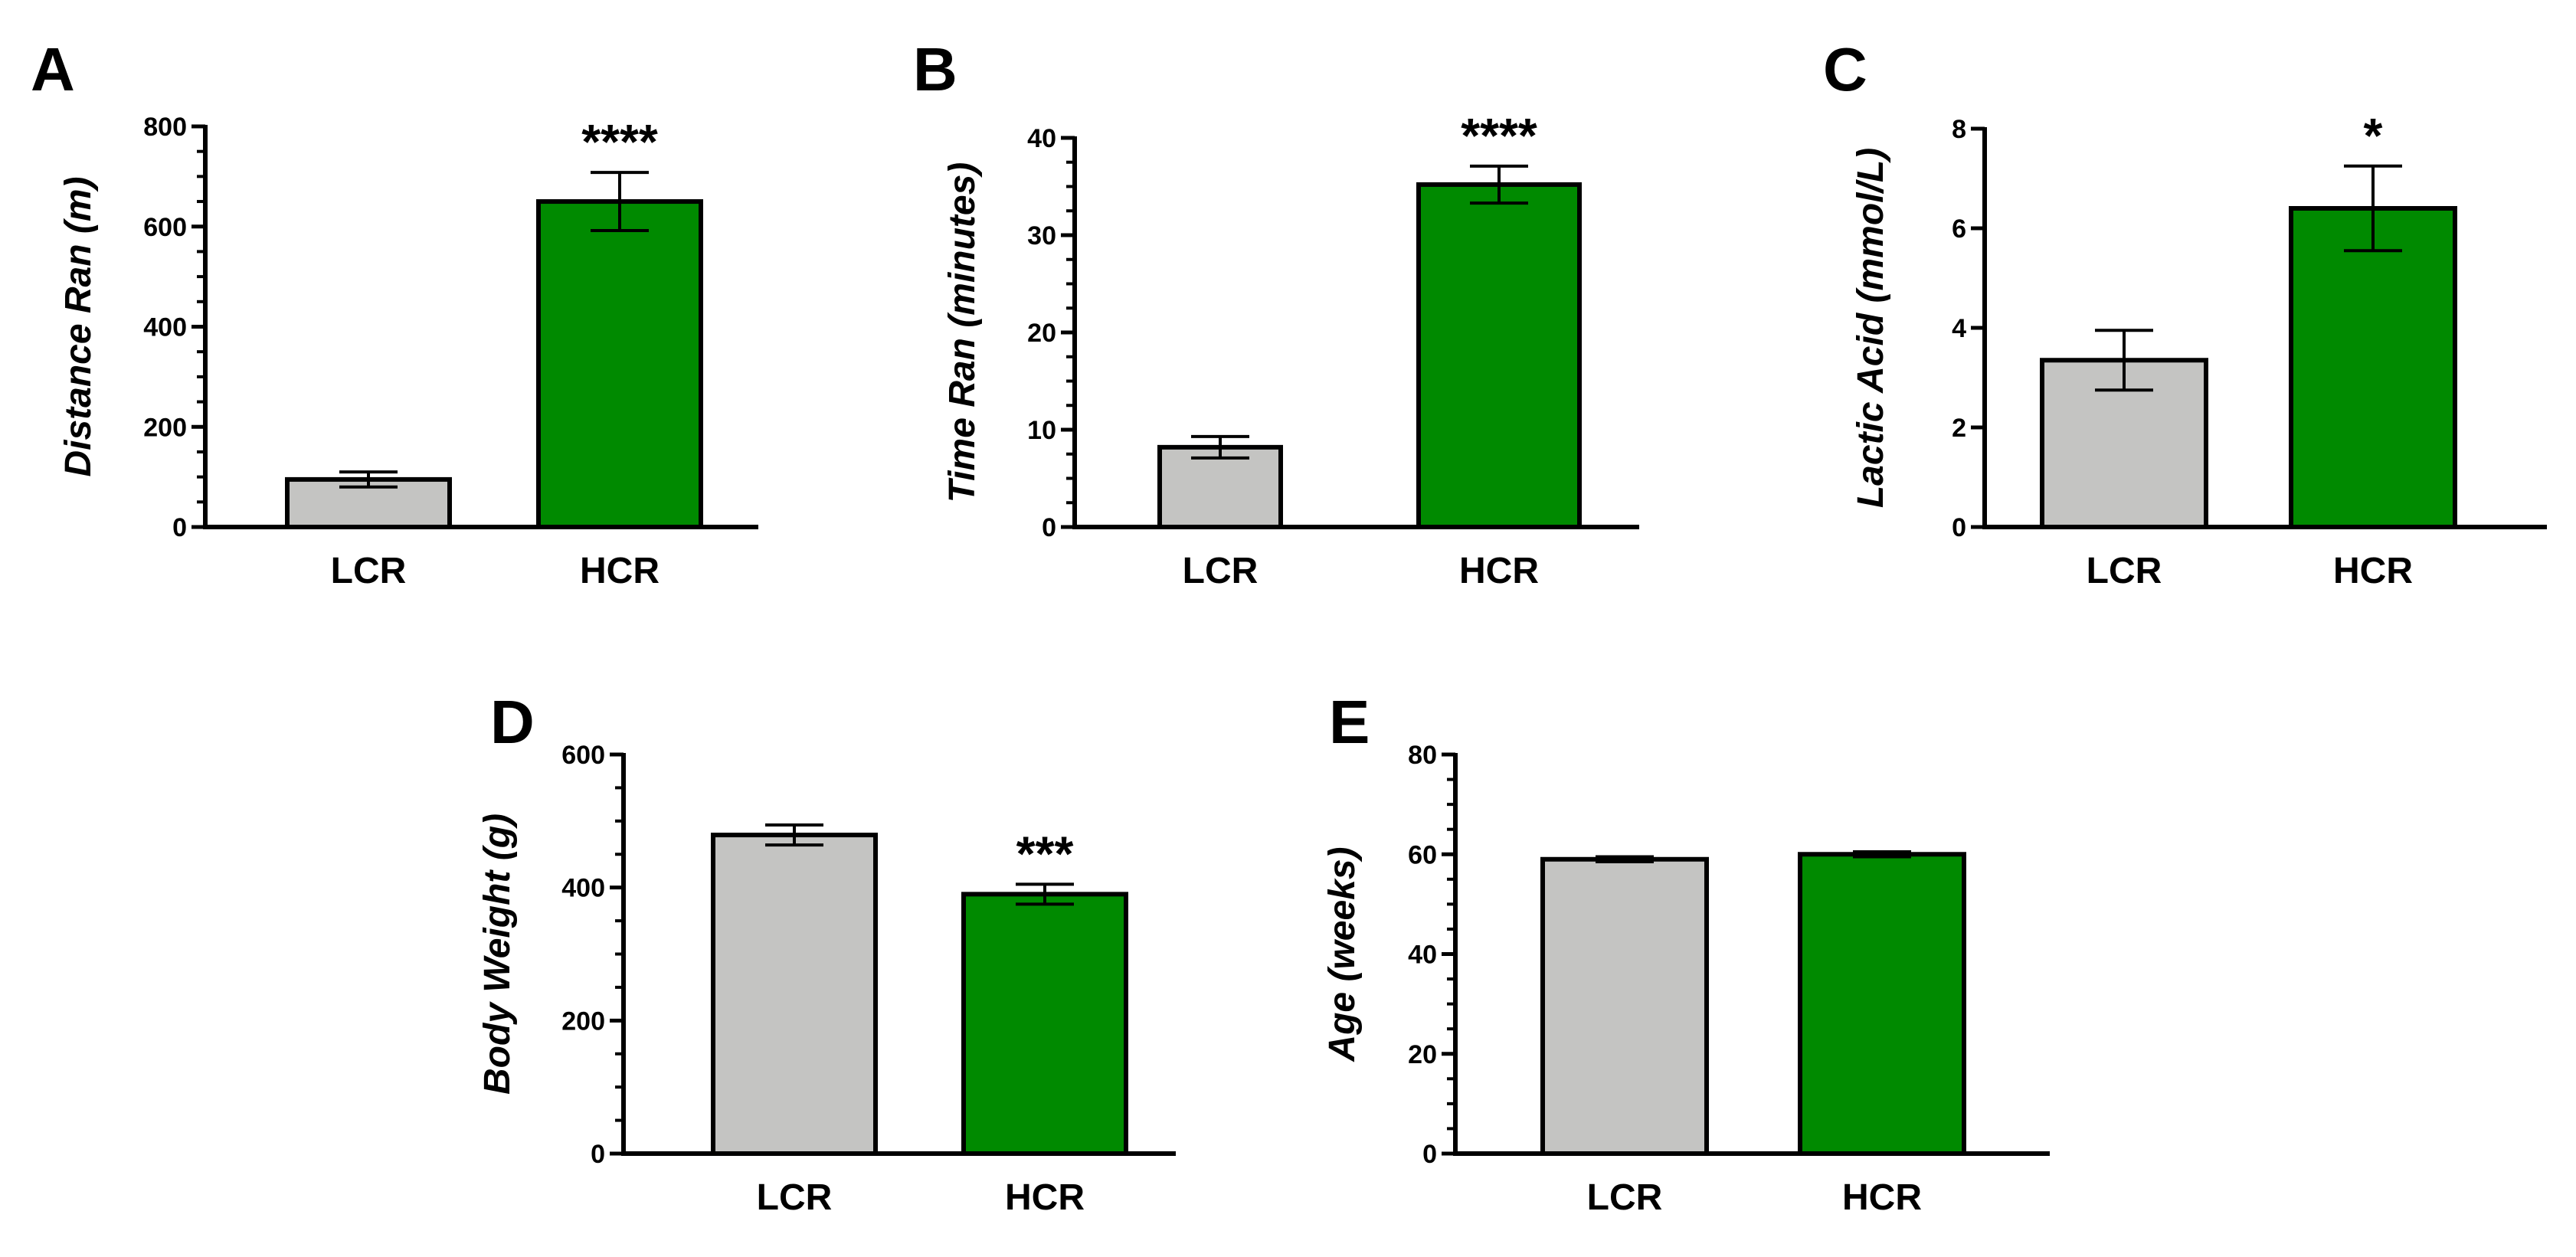 The width and height of the screenshot is (2576, 1257). Describe the element at coordinates (795, 1197) in the screenshot. I see `x-tick-label-d-lcr: LCR` at that location.